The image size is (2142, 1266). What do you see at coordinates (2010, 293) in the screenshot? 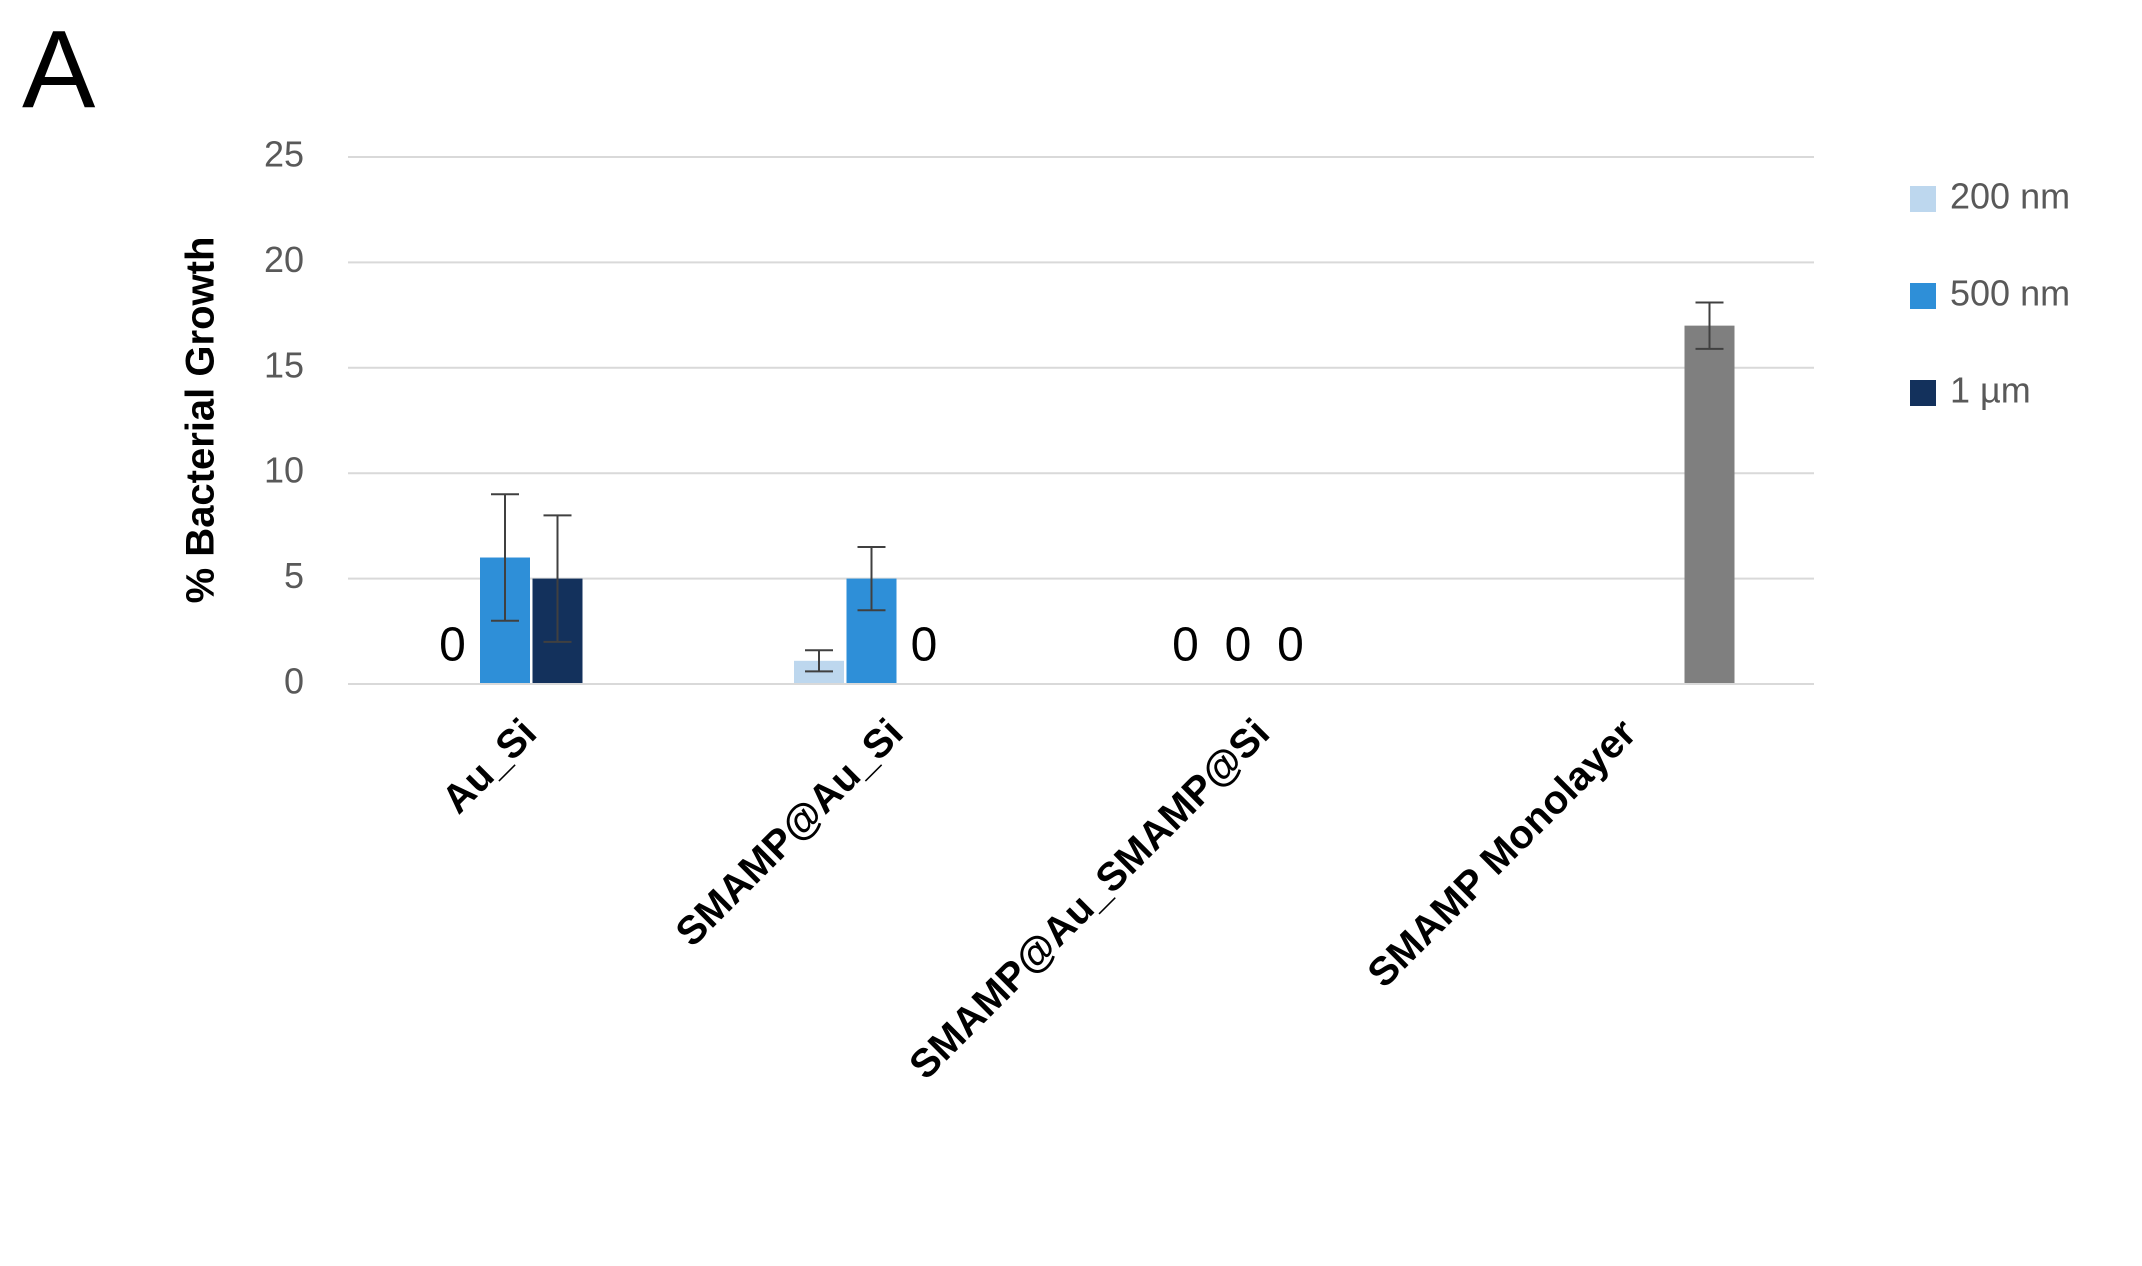
I see `legend-label: 500 nm` at bounding box center [2010, 293].